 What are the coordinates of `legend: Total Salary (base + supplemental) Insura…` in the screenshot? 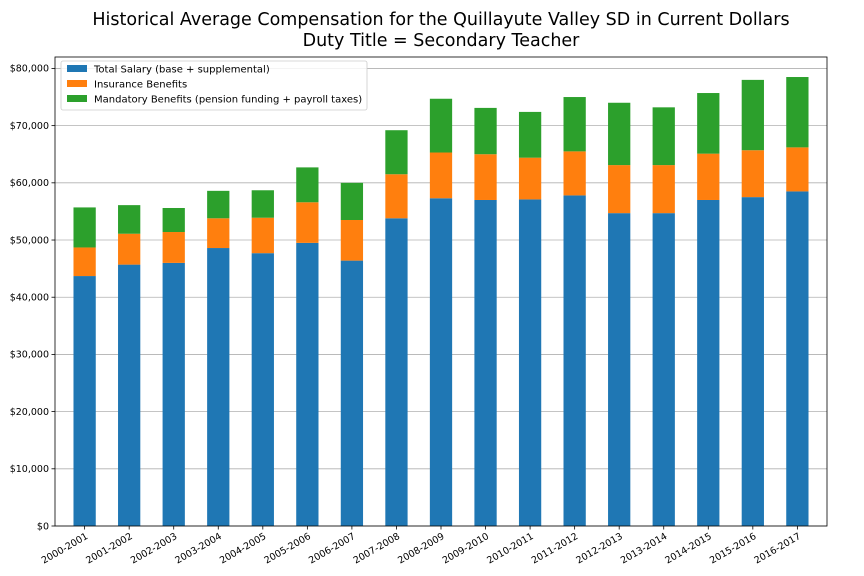 It's located at (214, 85).